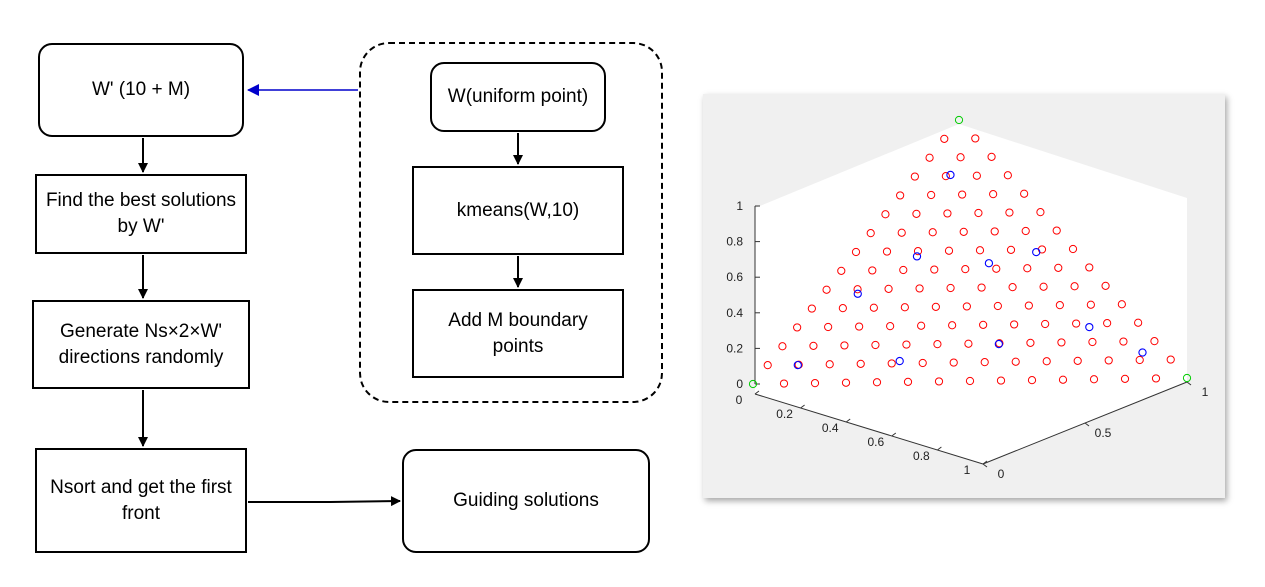  What do you see at coordinates (739, 384) in the screenshot?
I see `z-tick-0-label: 0` at bounding box center [739, 384].